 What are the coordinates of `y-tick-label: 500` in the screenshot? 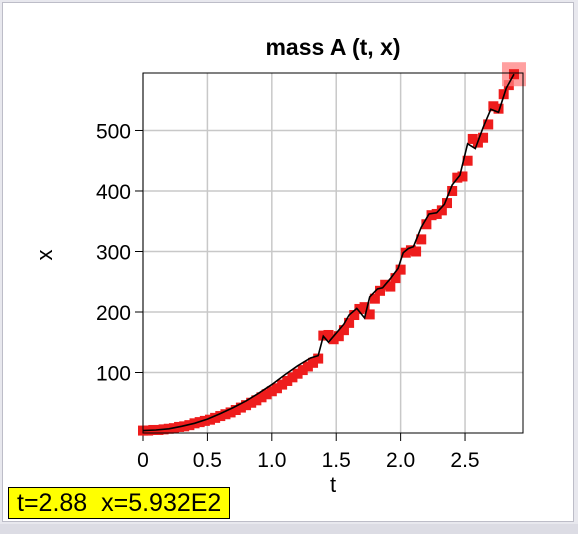 It's located at (113, 131).